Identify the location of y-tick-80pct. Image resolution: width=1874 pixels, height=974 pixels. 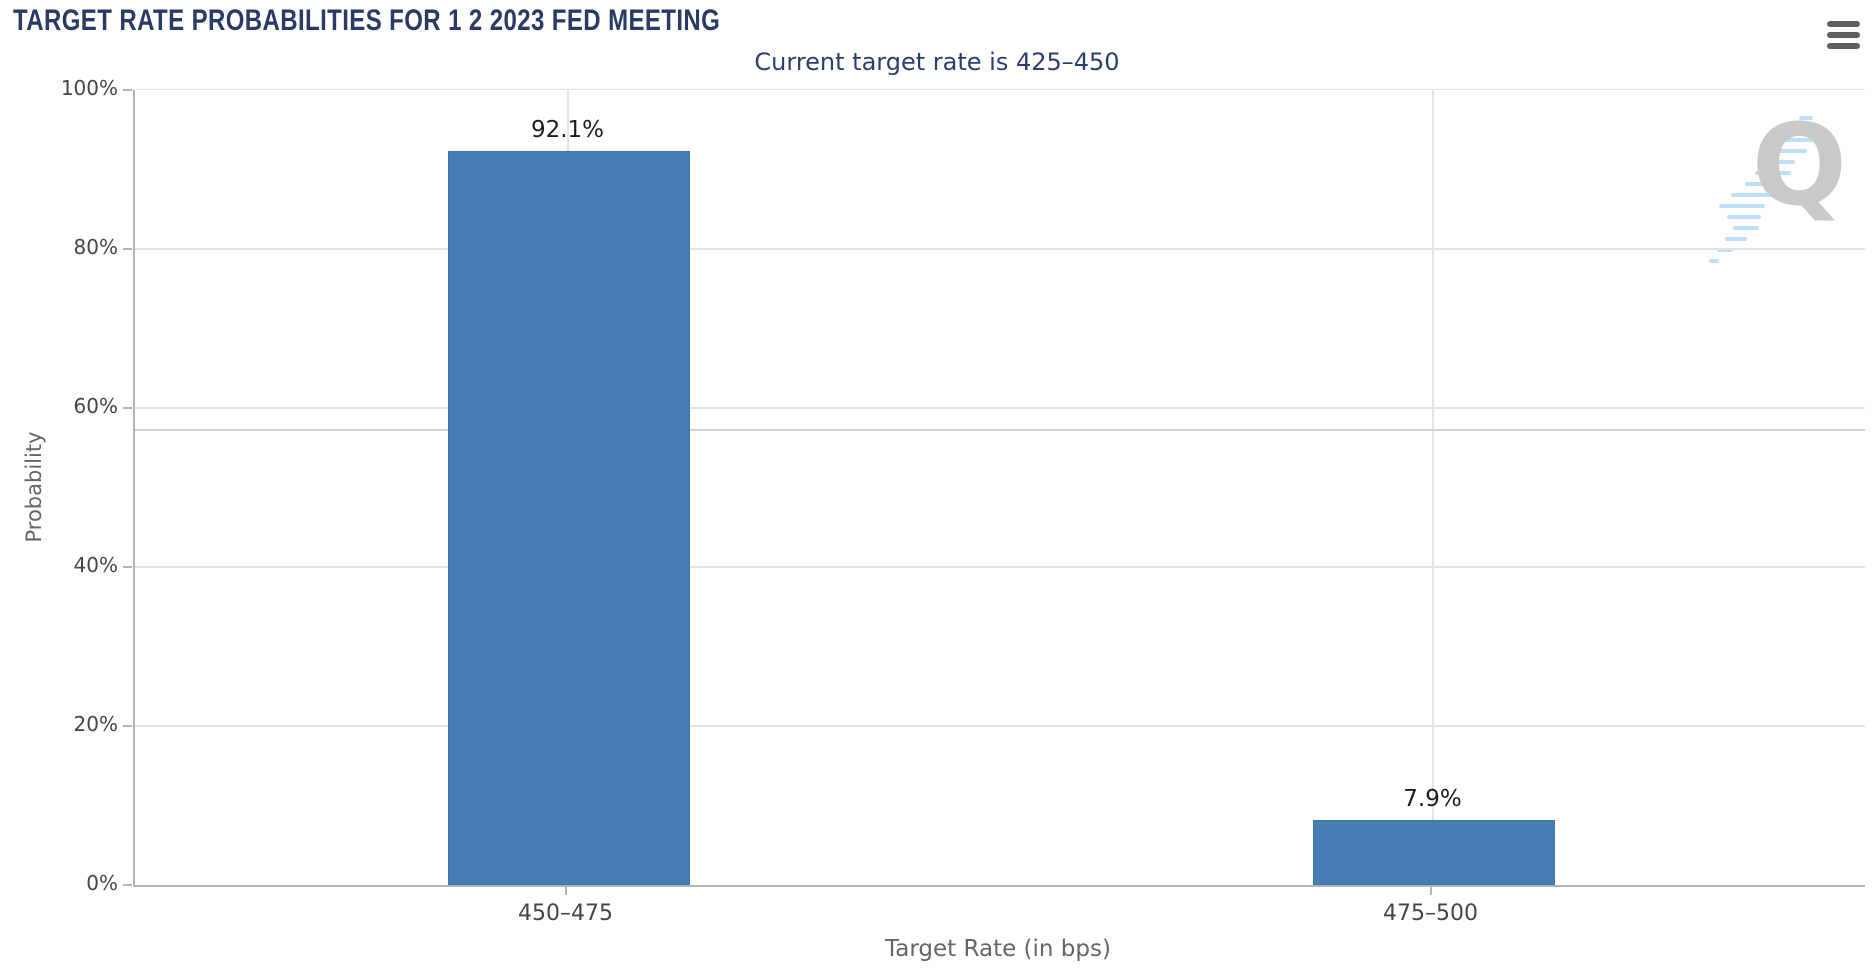
(127, 249).